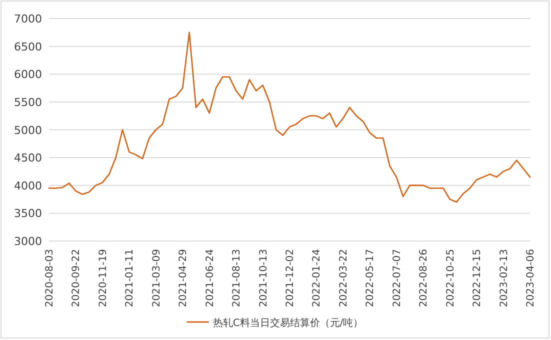  What do you see at coordinates (397, 278) in the screenshot?
I see `x-tick-label: 2022-07-07` at bounding box center [397, 278].